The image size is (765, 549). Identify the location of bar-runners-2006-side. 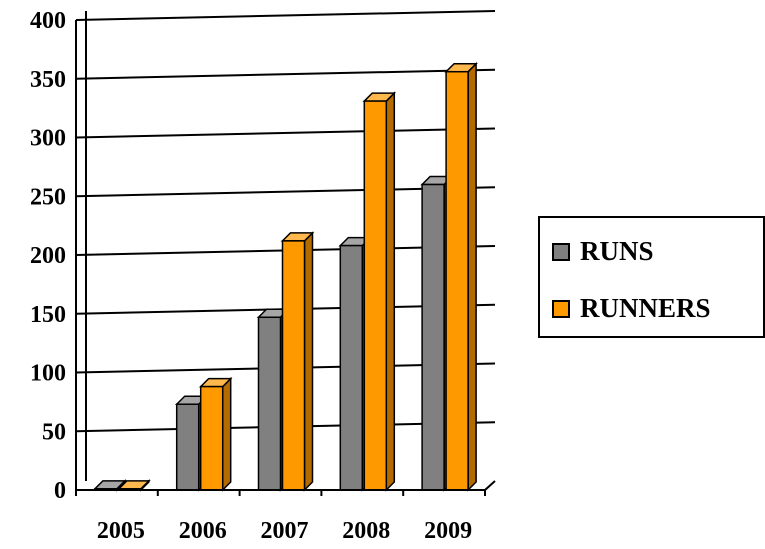
(226, 434).